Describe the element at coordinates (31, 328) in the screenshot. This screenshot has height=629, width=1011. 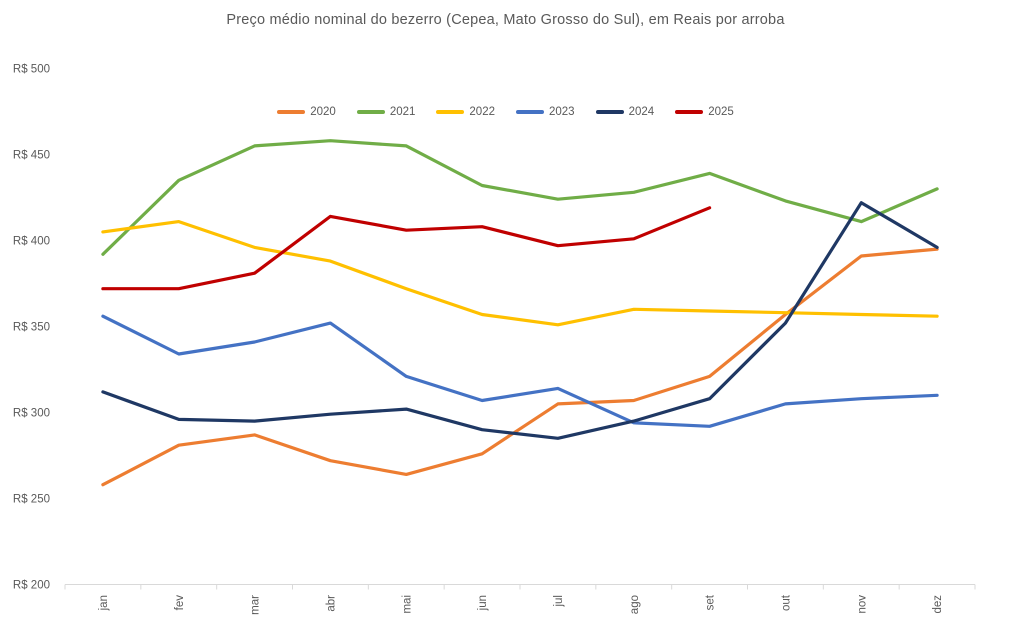
I see `y-axis-label: R$ 350` at that location.